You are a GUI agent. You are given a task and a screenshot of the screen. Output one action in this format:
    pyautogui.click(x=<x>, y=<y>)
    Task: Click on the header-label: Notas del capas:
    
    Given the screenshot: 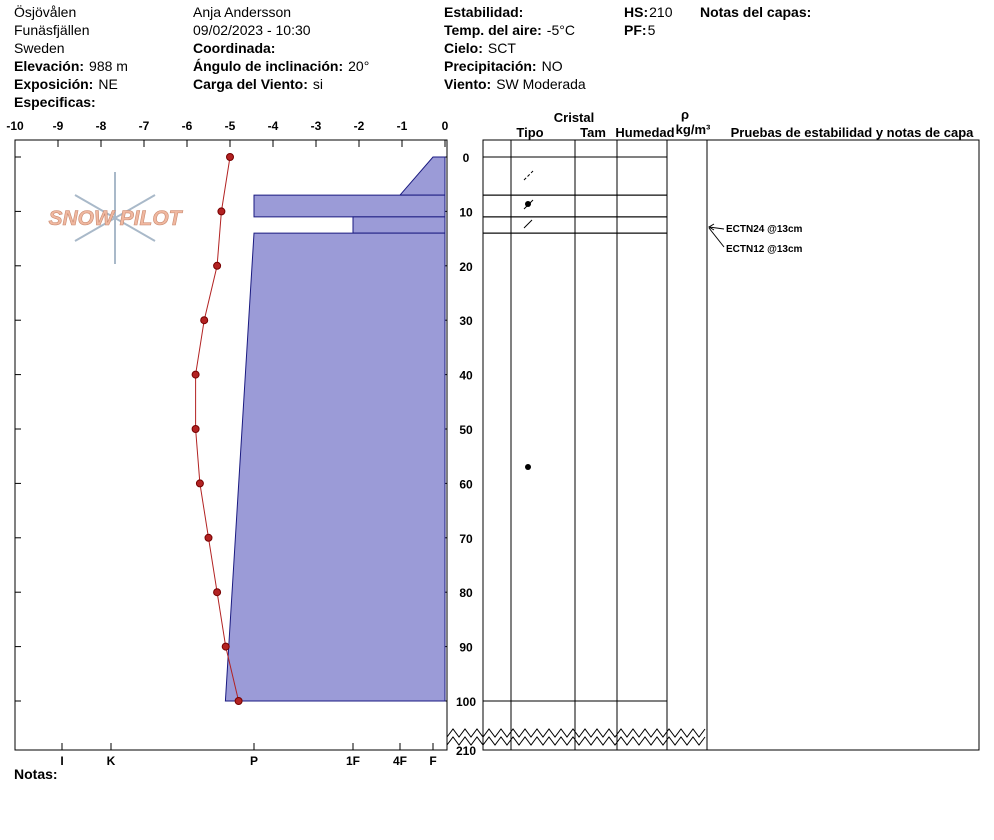 What is the action you would take?
    pyautogui.click(x=755, y=12)
    